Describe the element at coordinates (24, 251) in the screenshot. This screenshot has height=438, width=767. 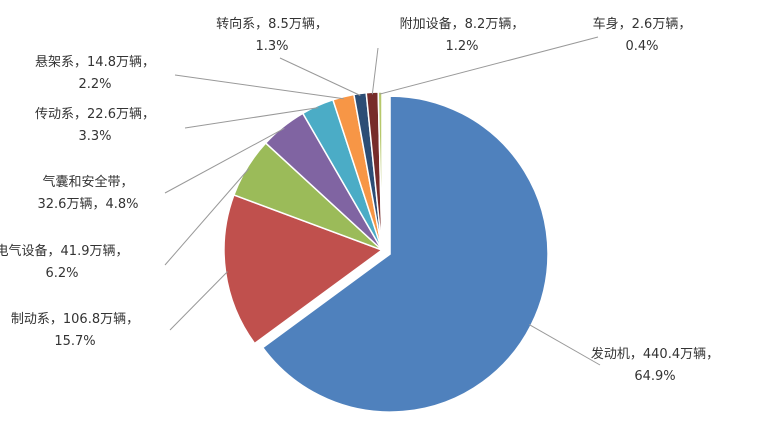
I see `label-part: 电气设备` at that location.